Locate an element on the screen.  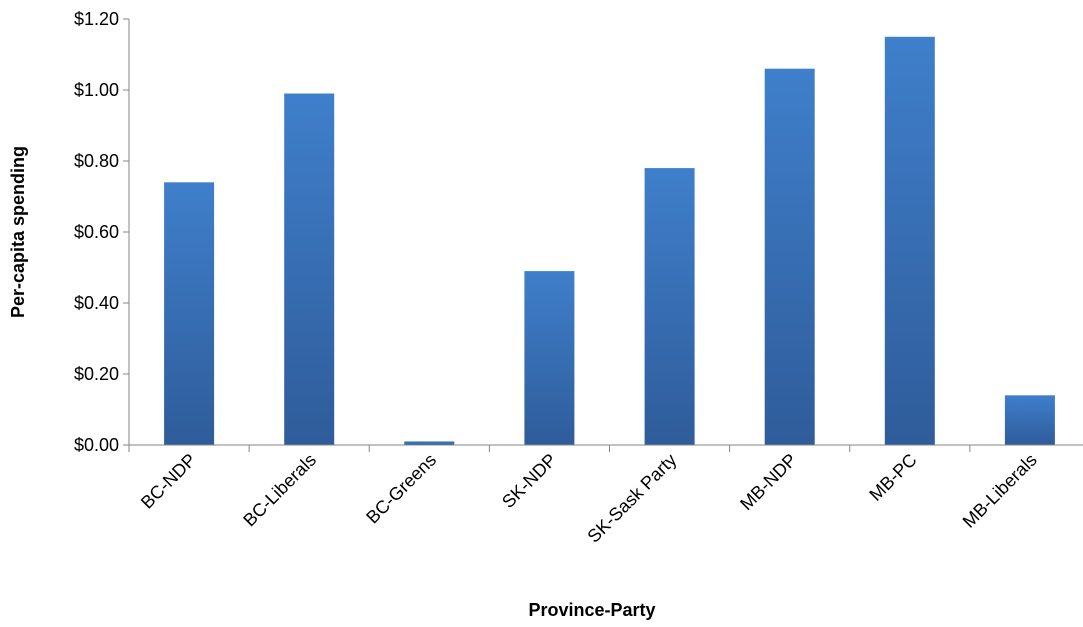
bar-bc-greens is located at coordinates (429, 443).